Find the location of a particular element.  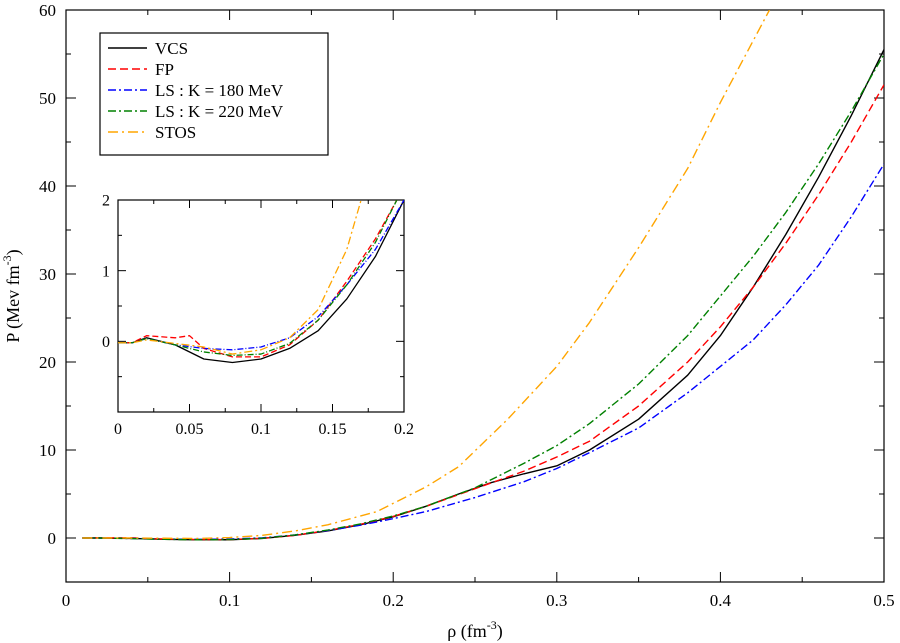

main-x-tick-label: 0 is located at coordinates (66, 600).